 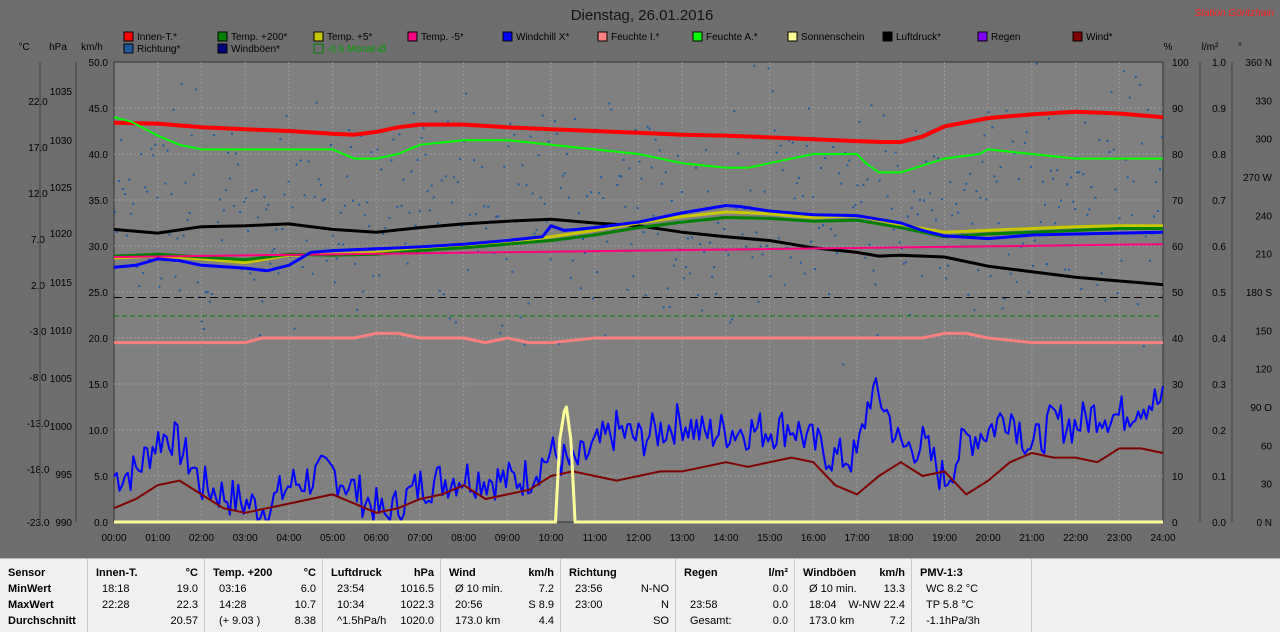 What do you see at coordinates (638, 145) in the screenshot?
I see `series-line` at bounding box center [638, 145].